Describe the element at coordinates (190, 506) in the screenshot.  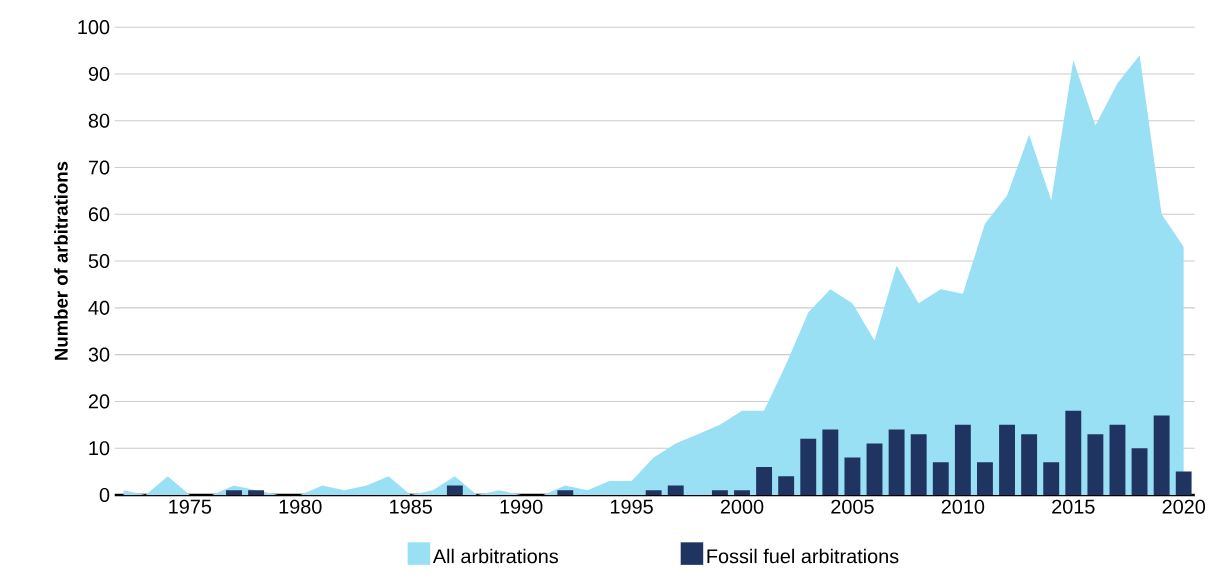
I see `x-tick-label: 1975` at that location.